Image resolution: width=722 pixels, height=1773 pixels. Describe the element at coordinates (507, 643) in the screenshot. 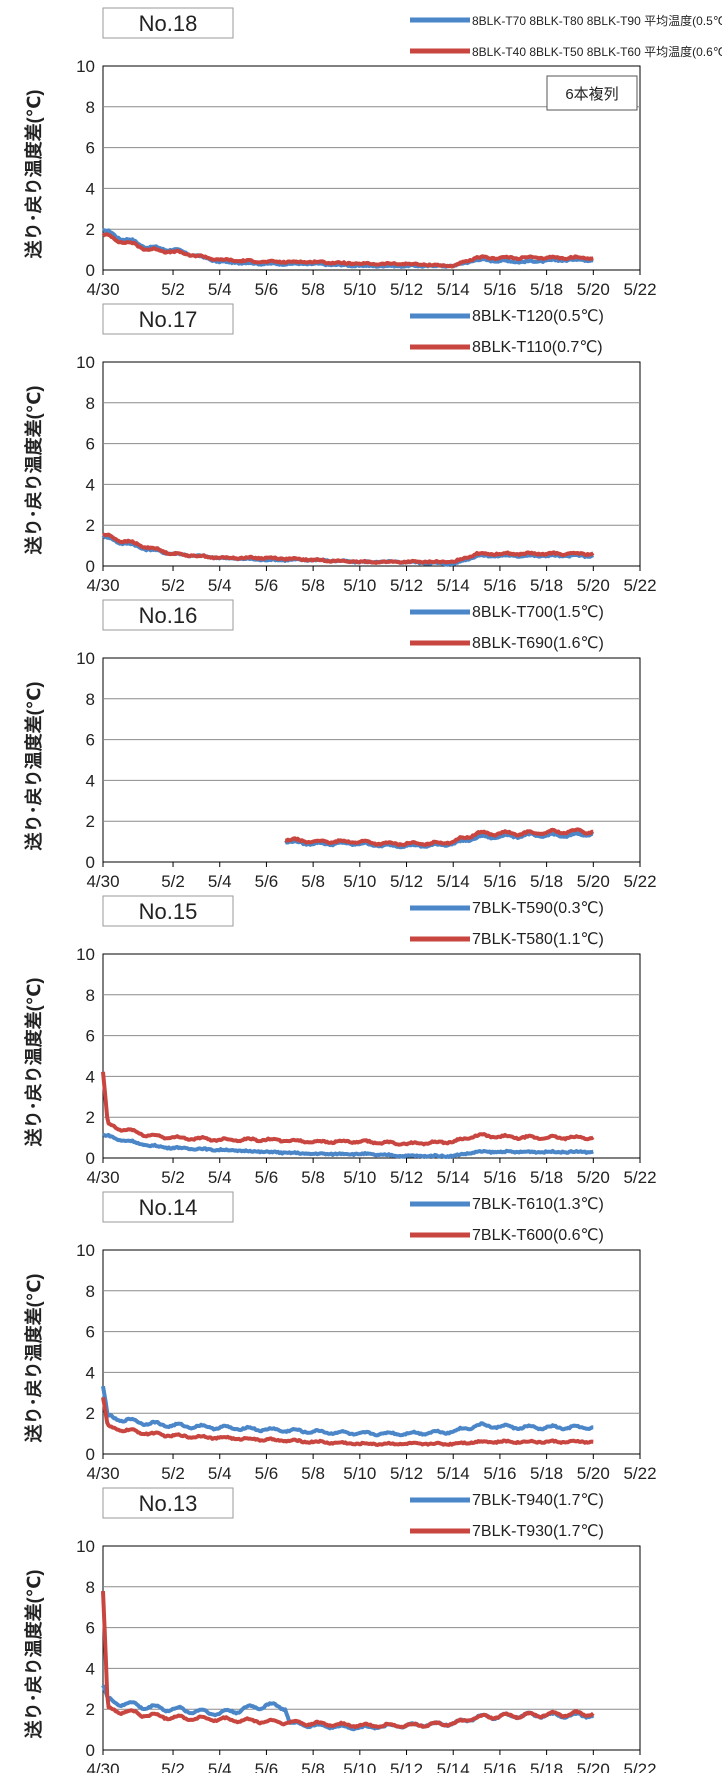

I see `legend-entry-2: 8BLK-T690(1.6℃)` at that location.